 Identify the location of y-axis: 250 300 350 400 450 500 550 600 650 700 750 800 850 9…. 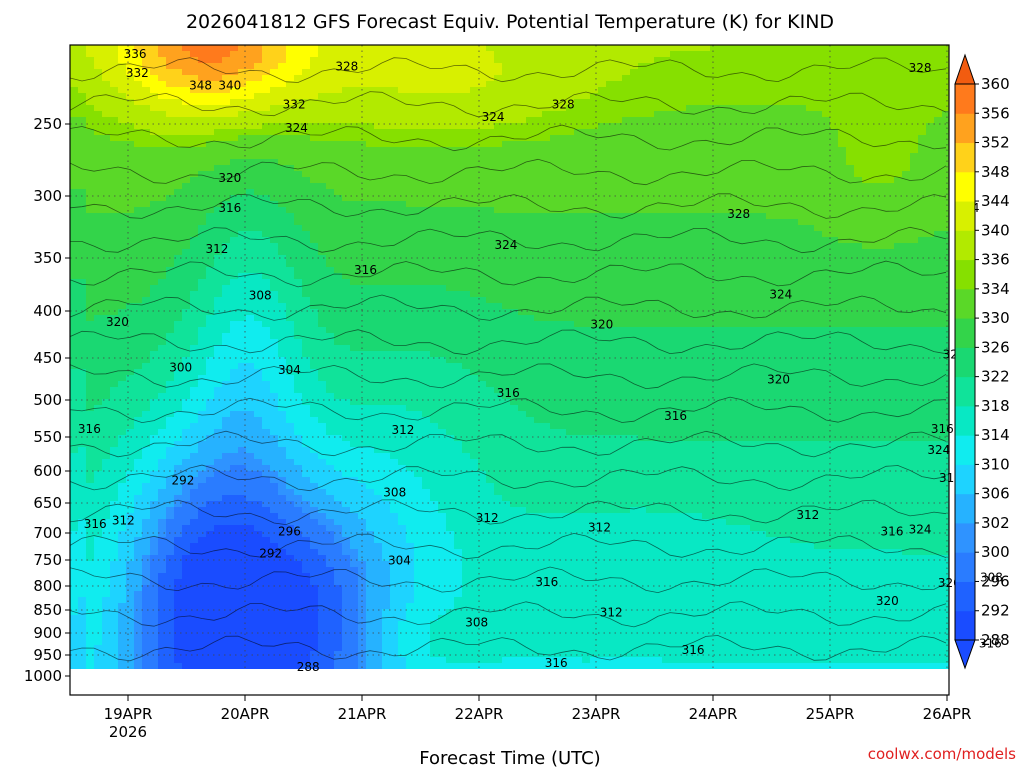
(47, 400).